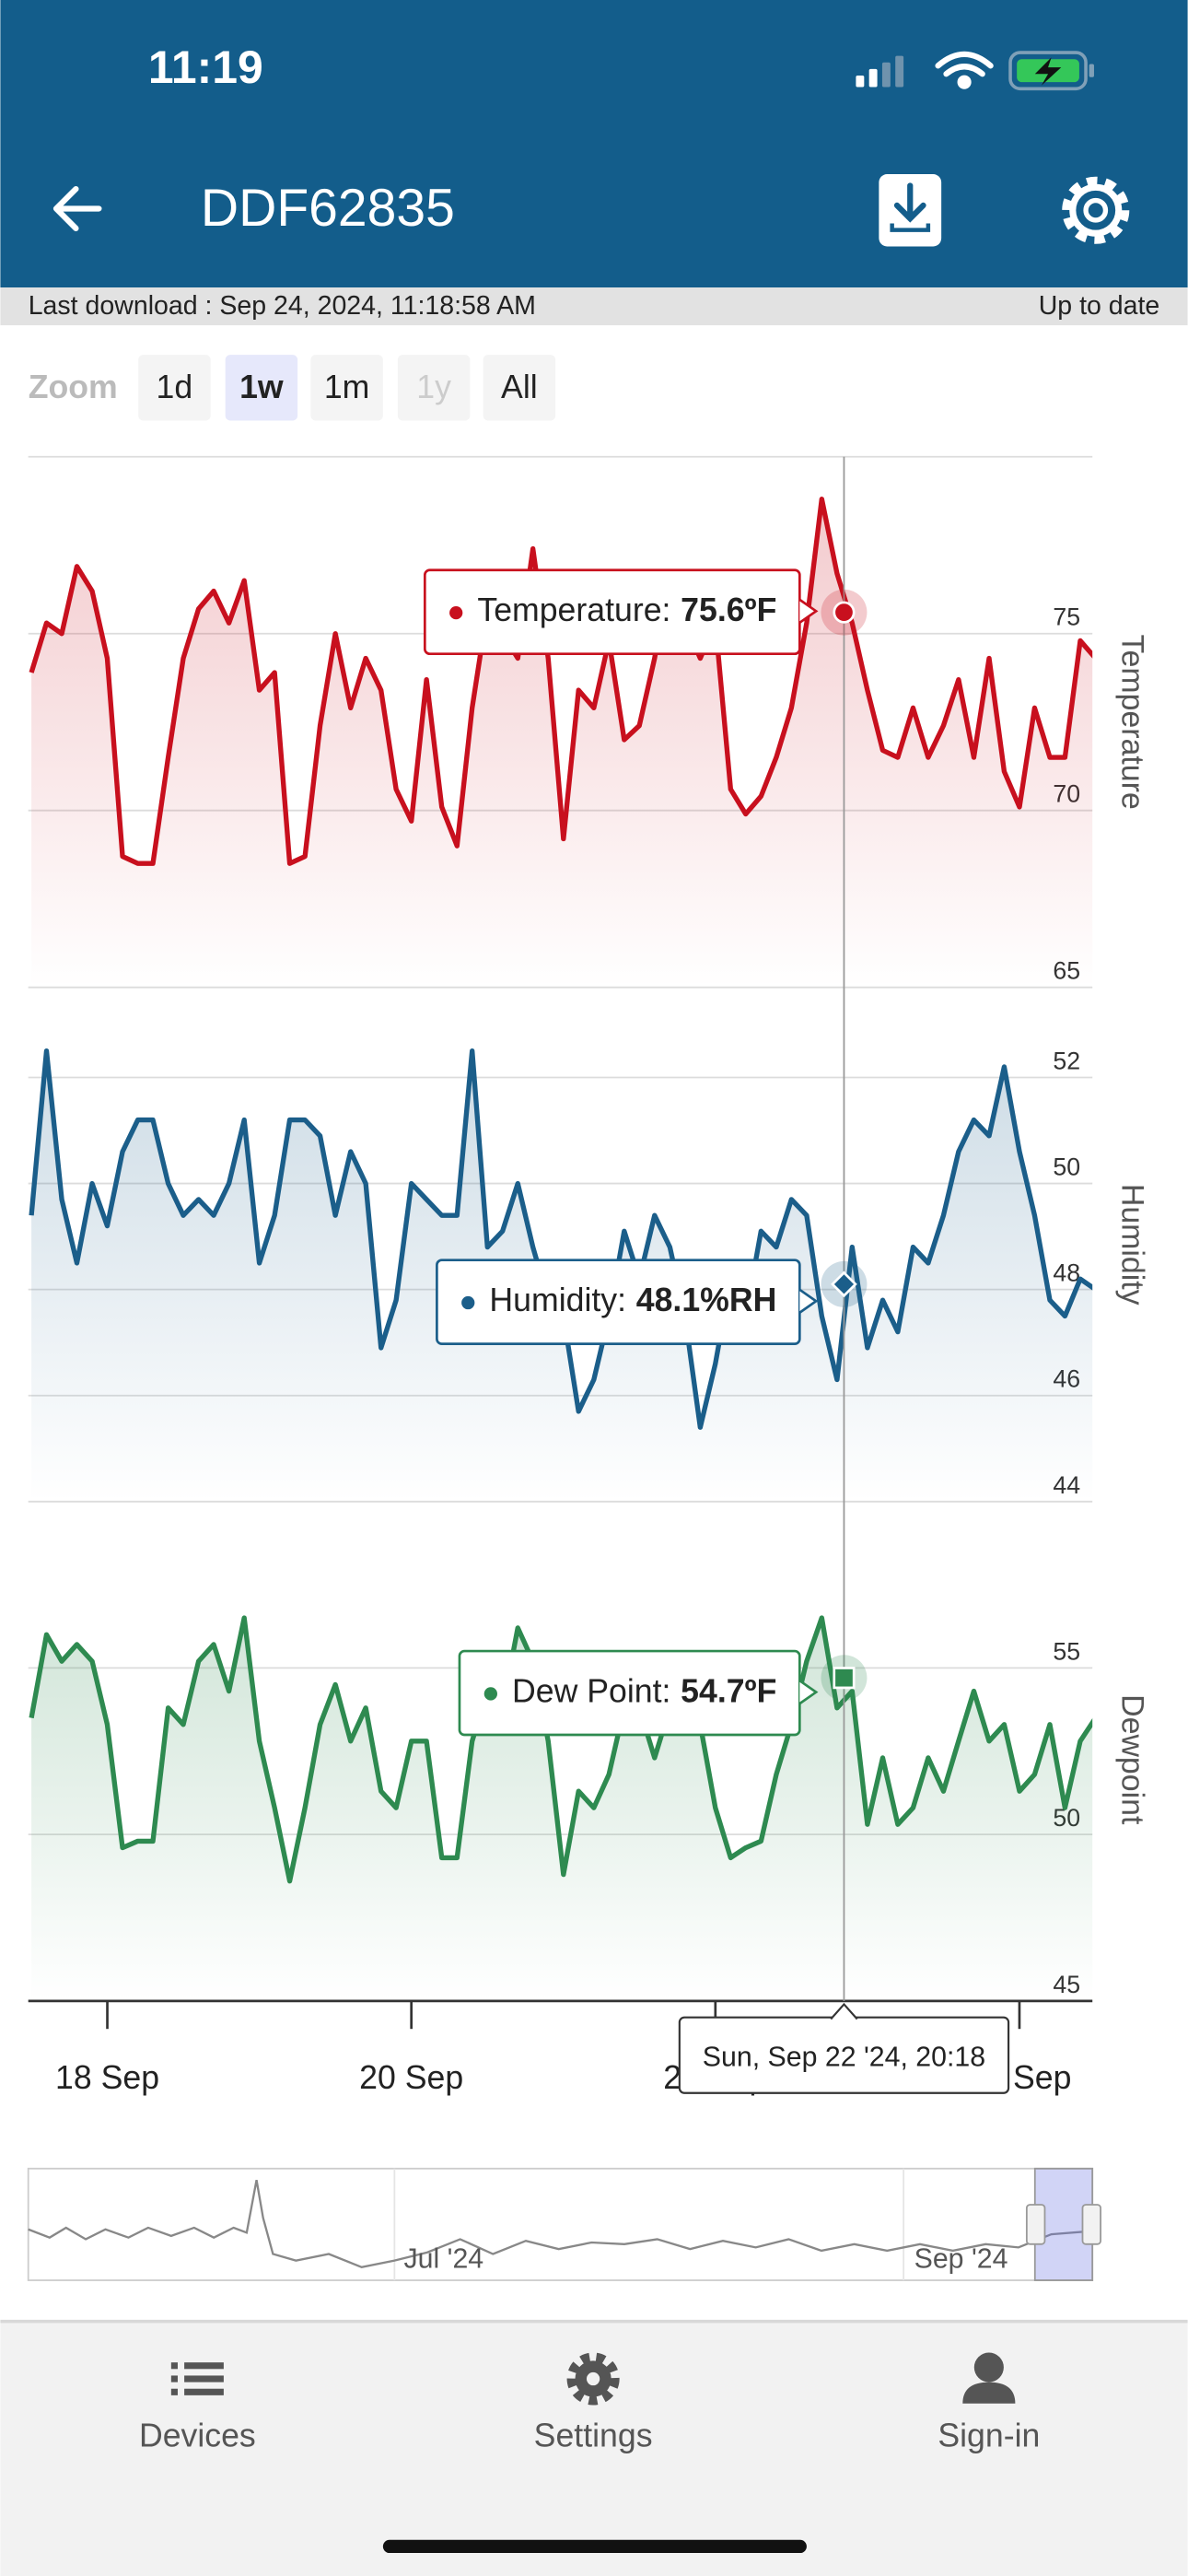 Image resolution: width=1188 pixels, height=2576 pixels. I want to click on zoom-button-label: 1w, so click(261, 387).